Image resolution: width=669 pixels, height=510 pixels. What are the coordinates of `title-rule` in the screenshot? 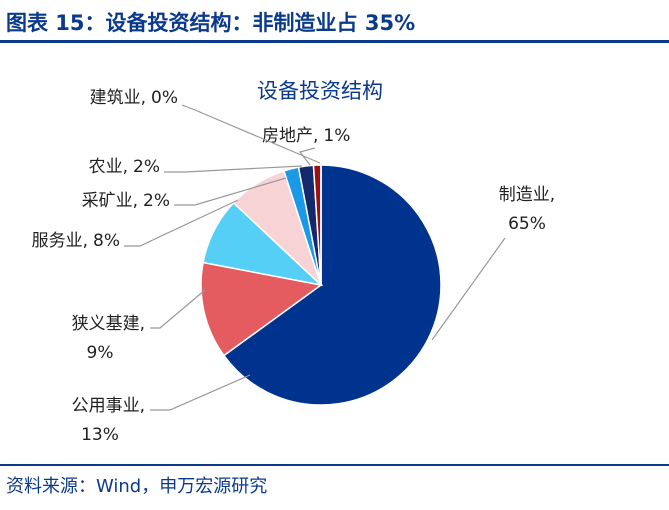 It's located at (334, 41).